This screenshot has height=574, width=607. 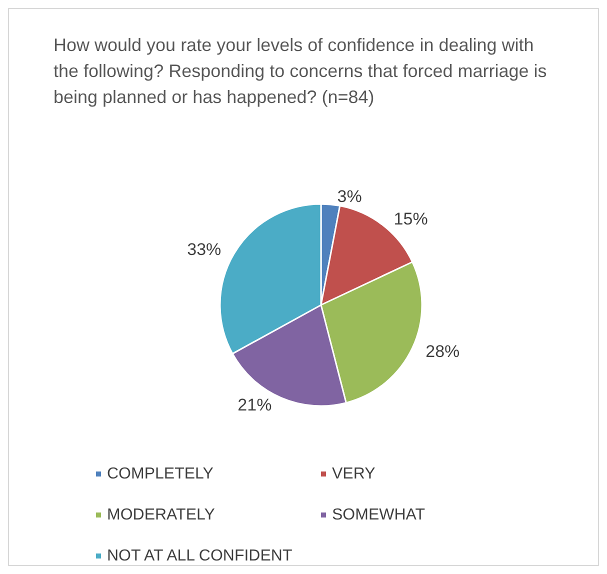 I want to click on legend-label: COMPLETELY, so click(x=160, y=474).